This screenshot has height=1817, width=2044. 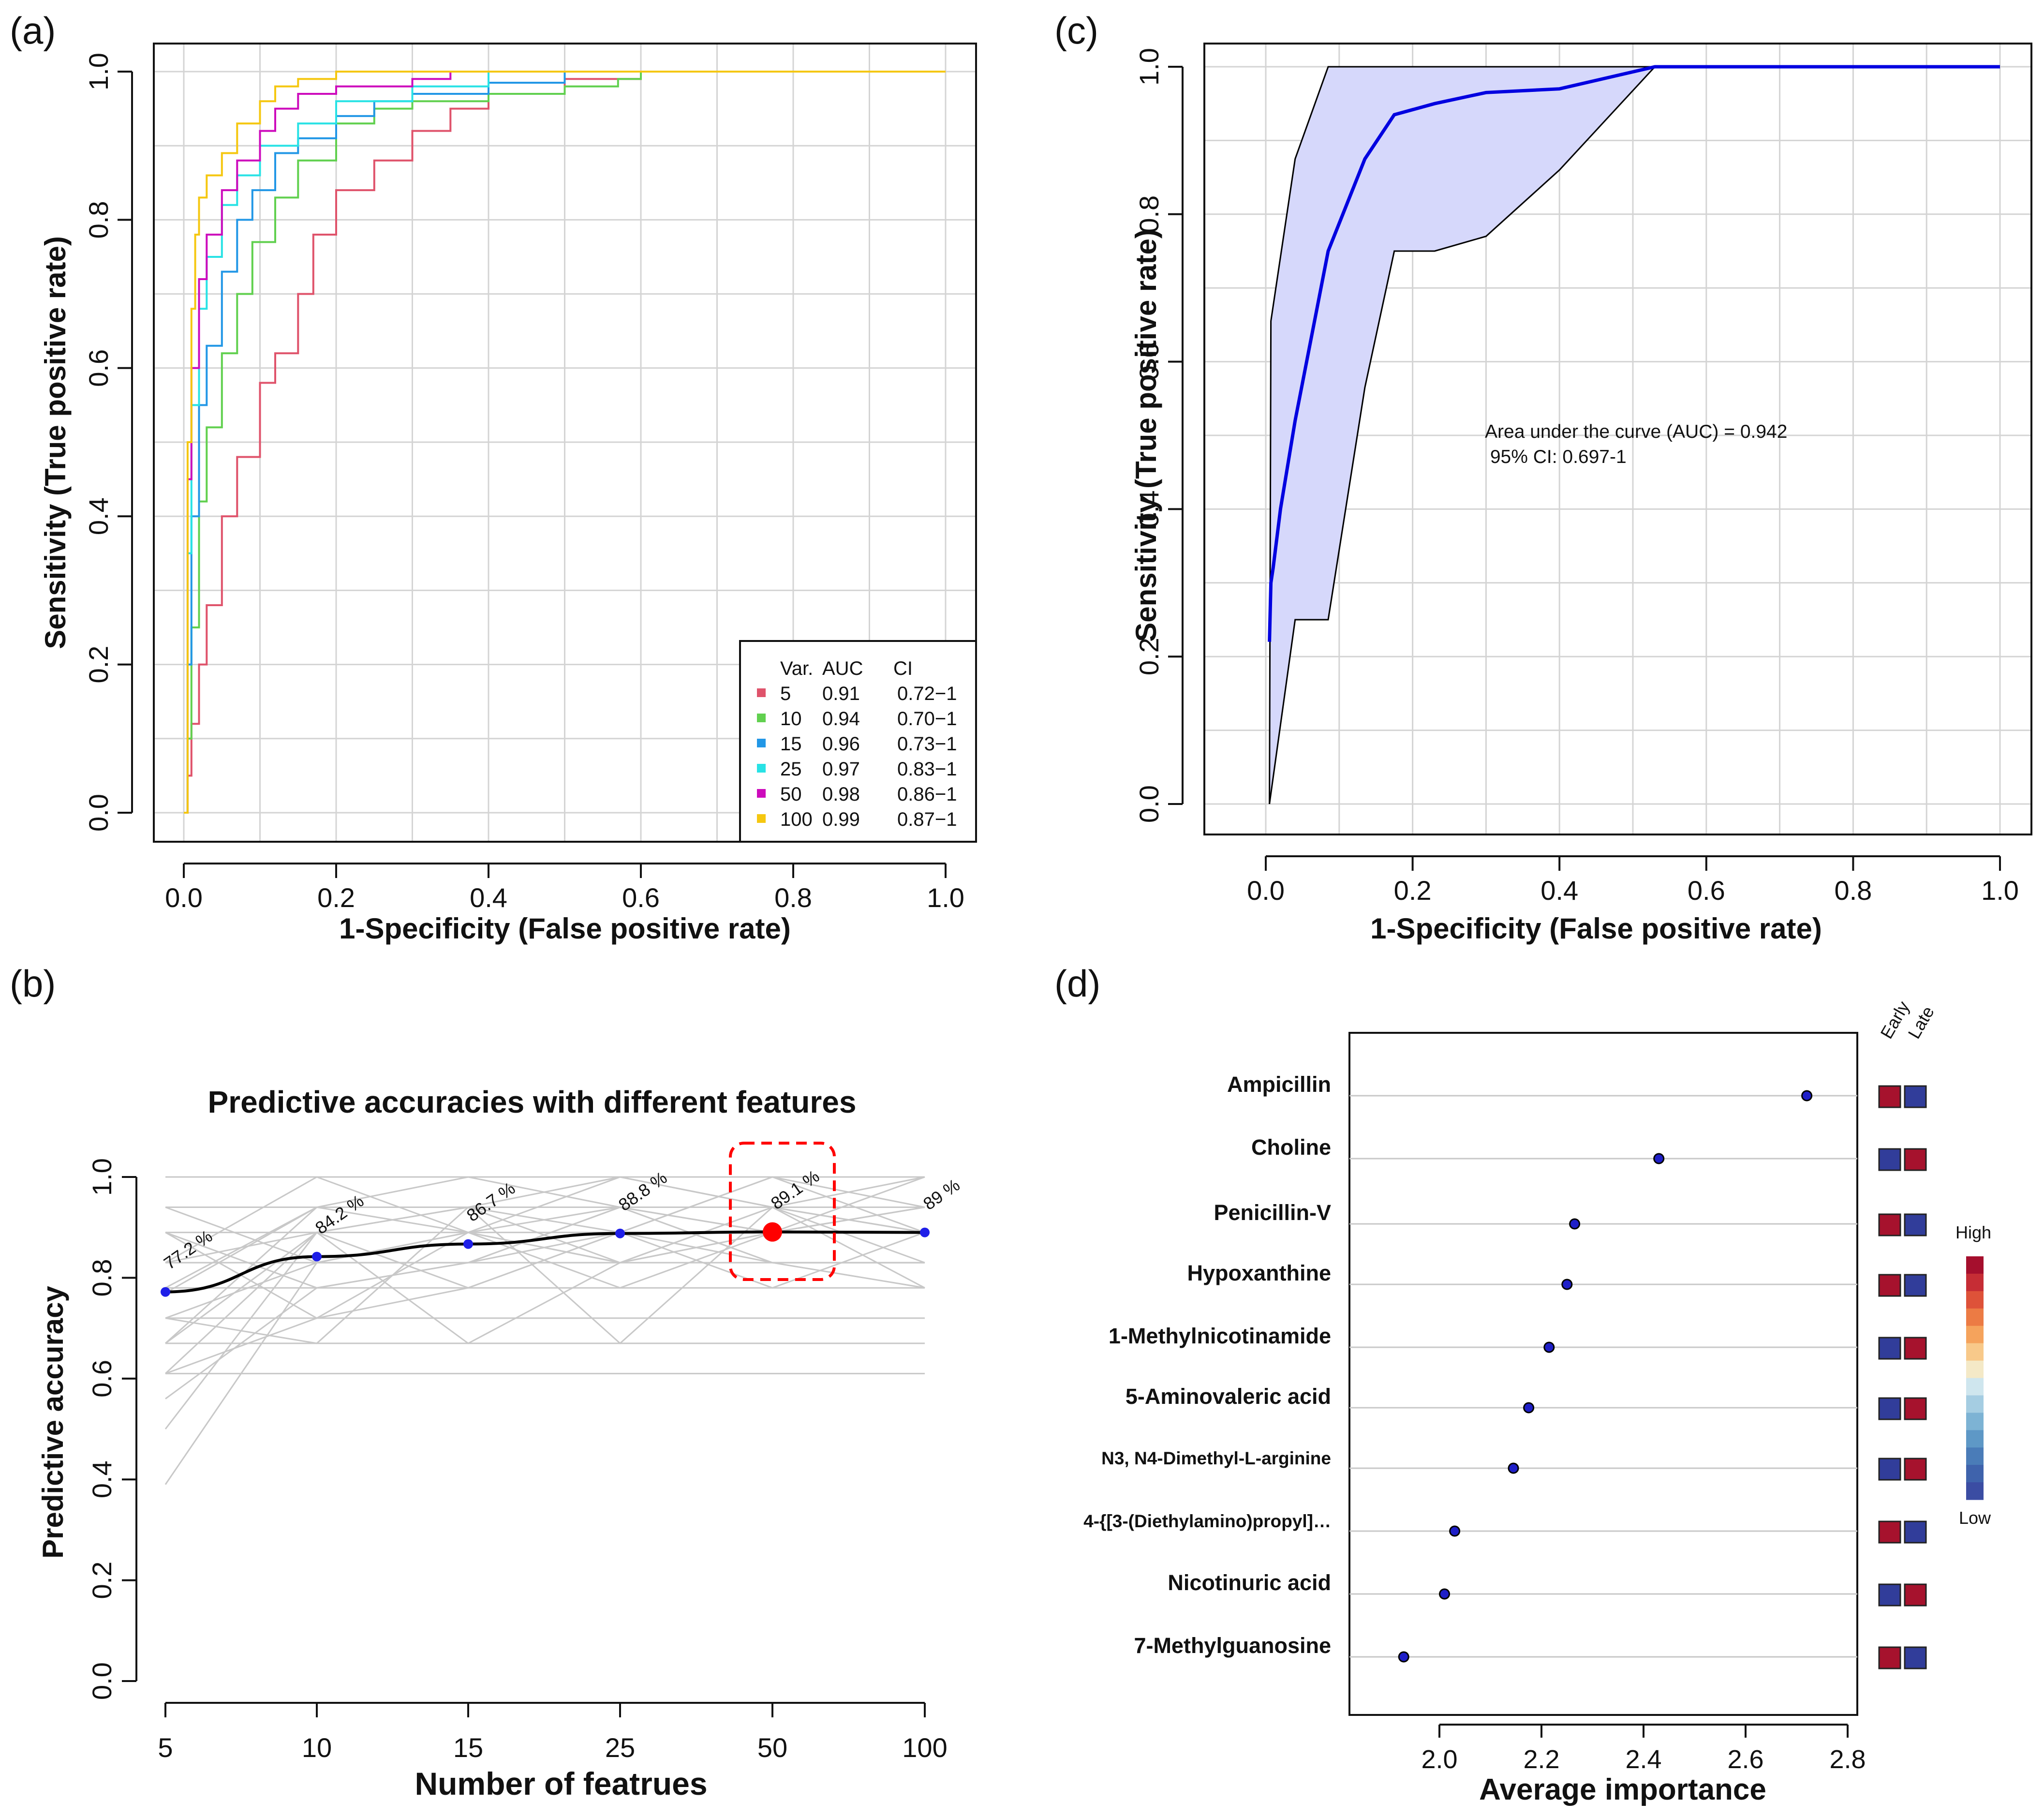 What do you see at coordinates (33, 30) in the screenshot?
I see `panel-a-label: (a)` at bounding box center [33, 30].